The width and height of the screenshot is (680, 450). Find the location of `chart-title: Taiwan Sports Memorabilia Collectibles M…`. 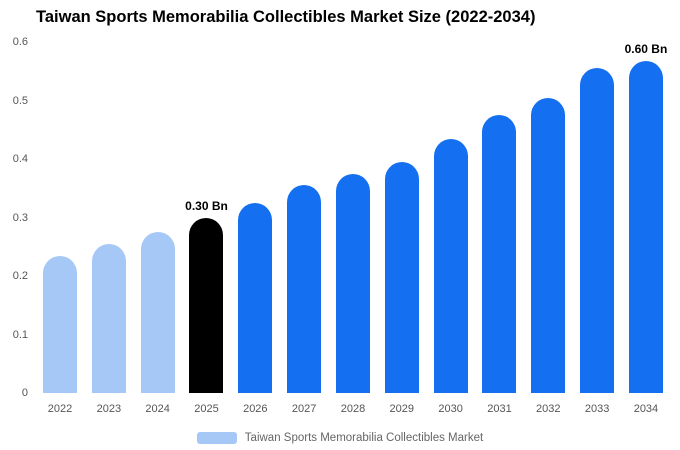

chart-title: Taiwan Sports Memorabilia Collectibles M… is located at coordinates (286, 17).